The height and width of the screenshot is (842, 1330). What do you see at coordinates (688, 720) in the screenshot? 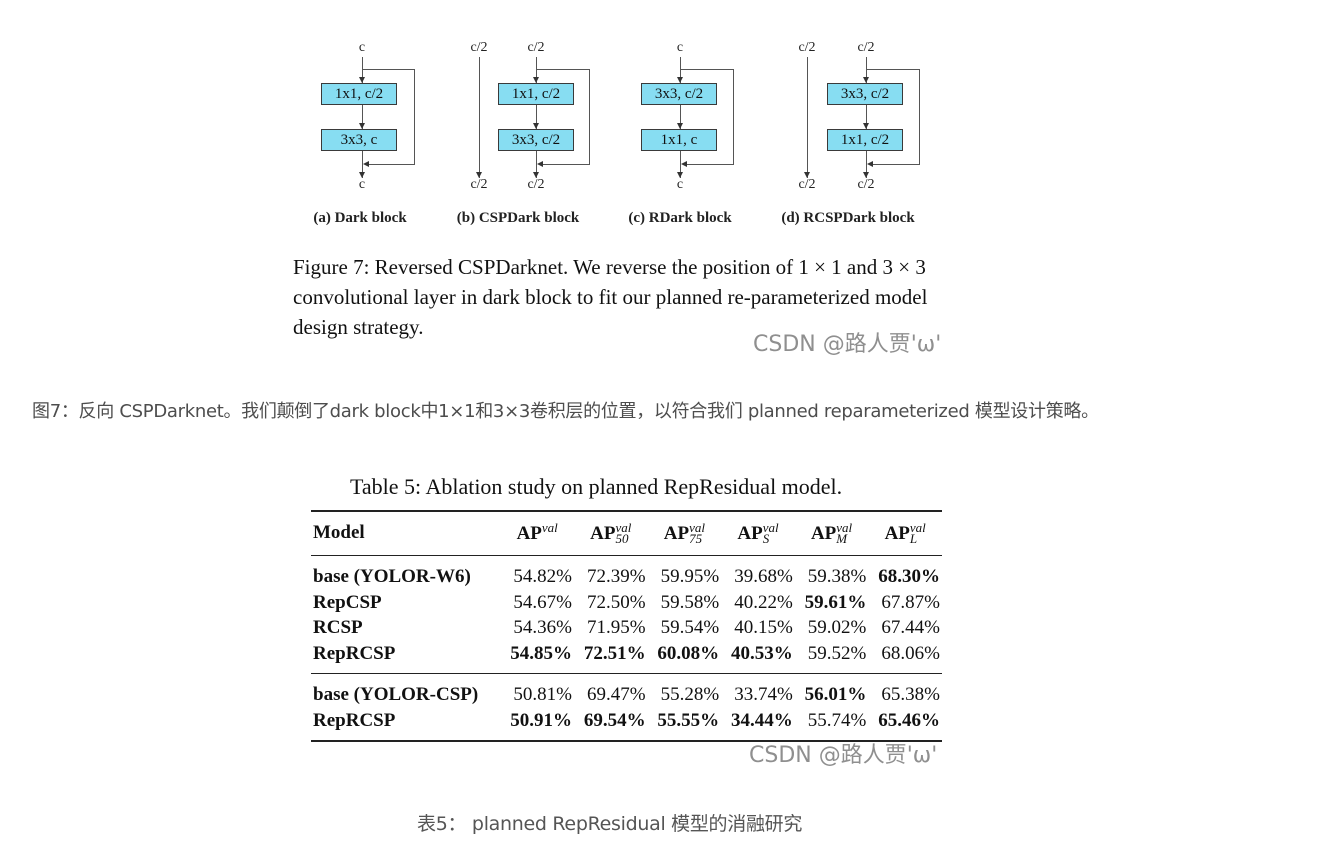
I see `ap75-cell: 55.55%` at bounding box center [688, 720].